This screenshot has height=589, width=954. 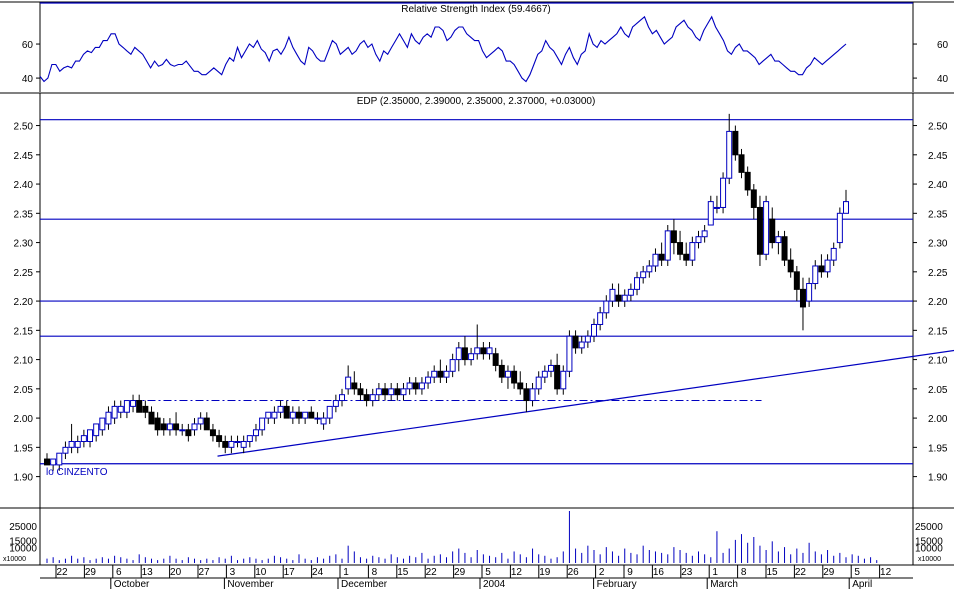 I want to click on price-tick-label: 2.40, so click(x=938, y=185).